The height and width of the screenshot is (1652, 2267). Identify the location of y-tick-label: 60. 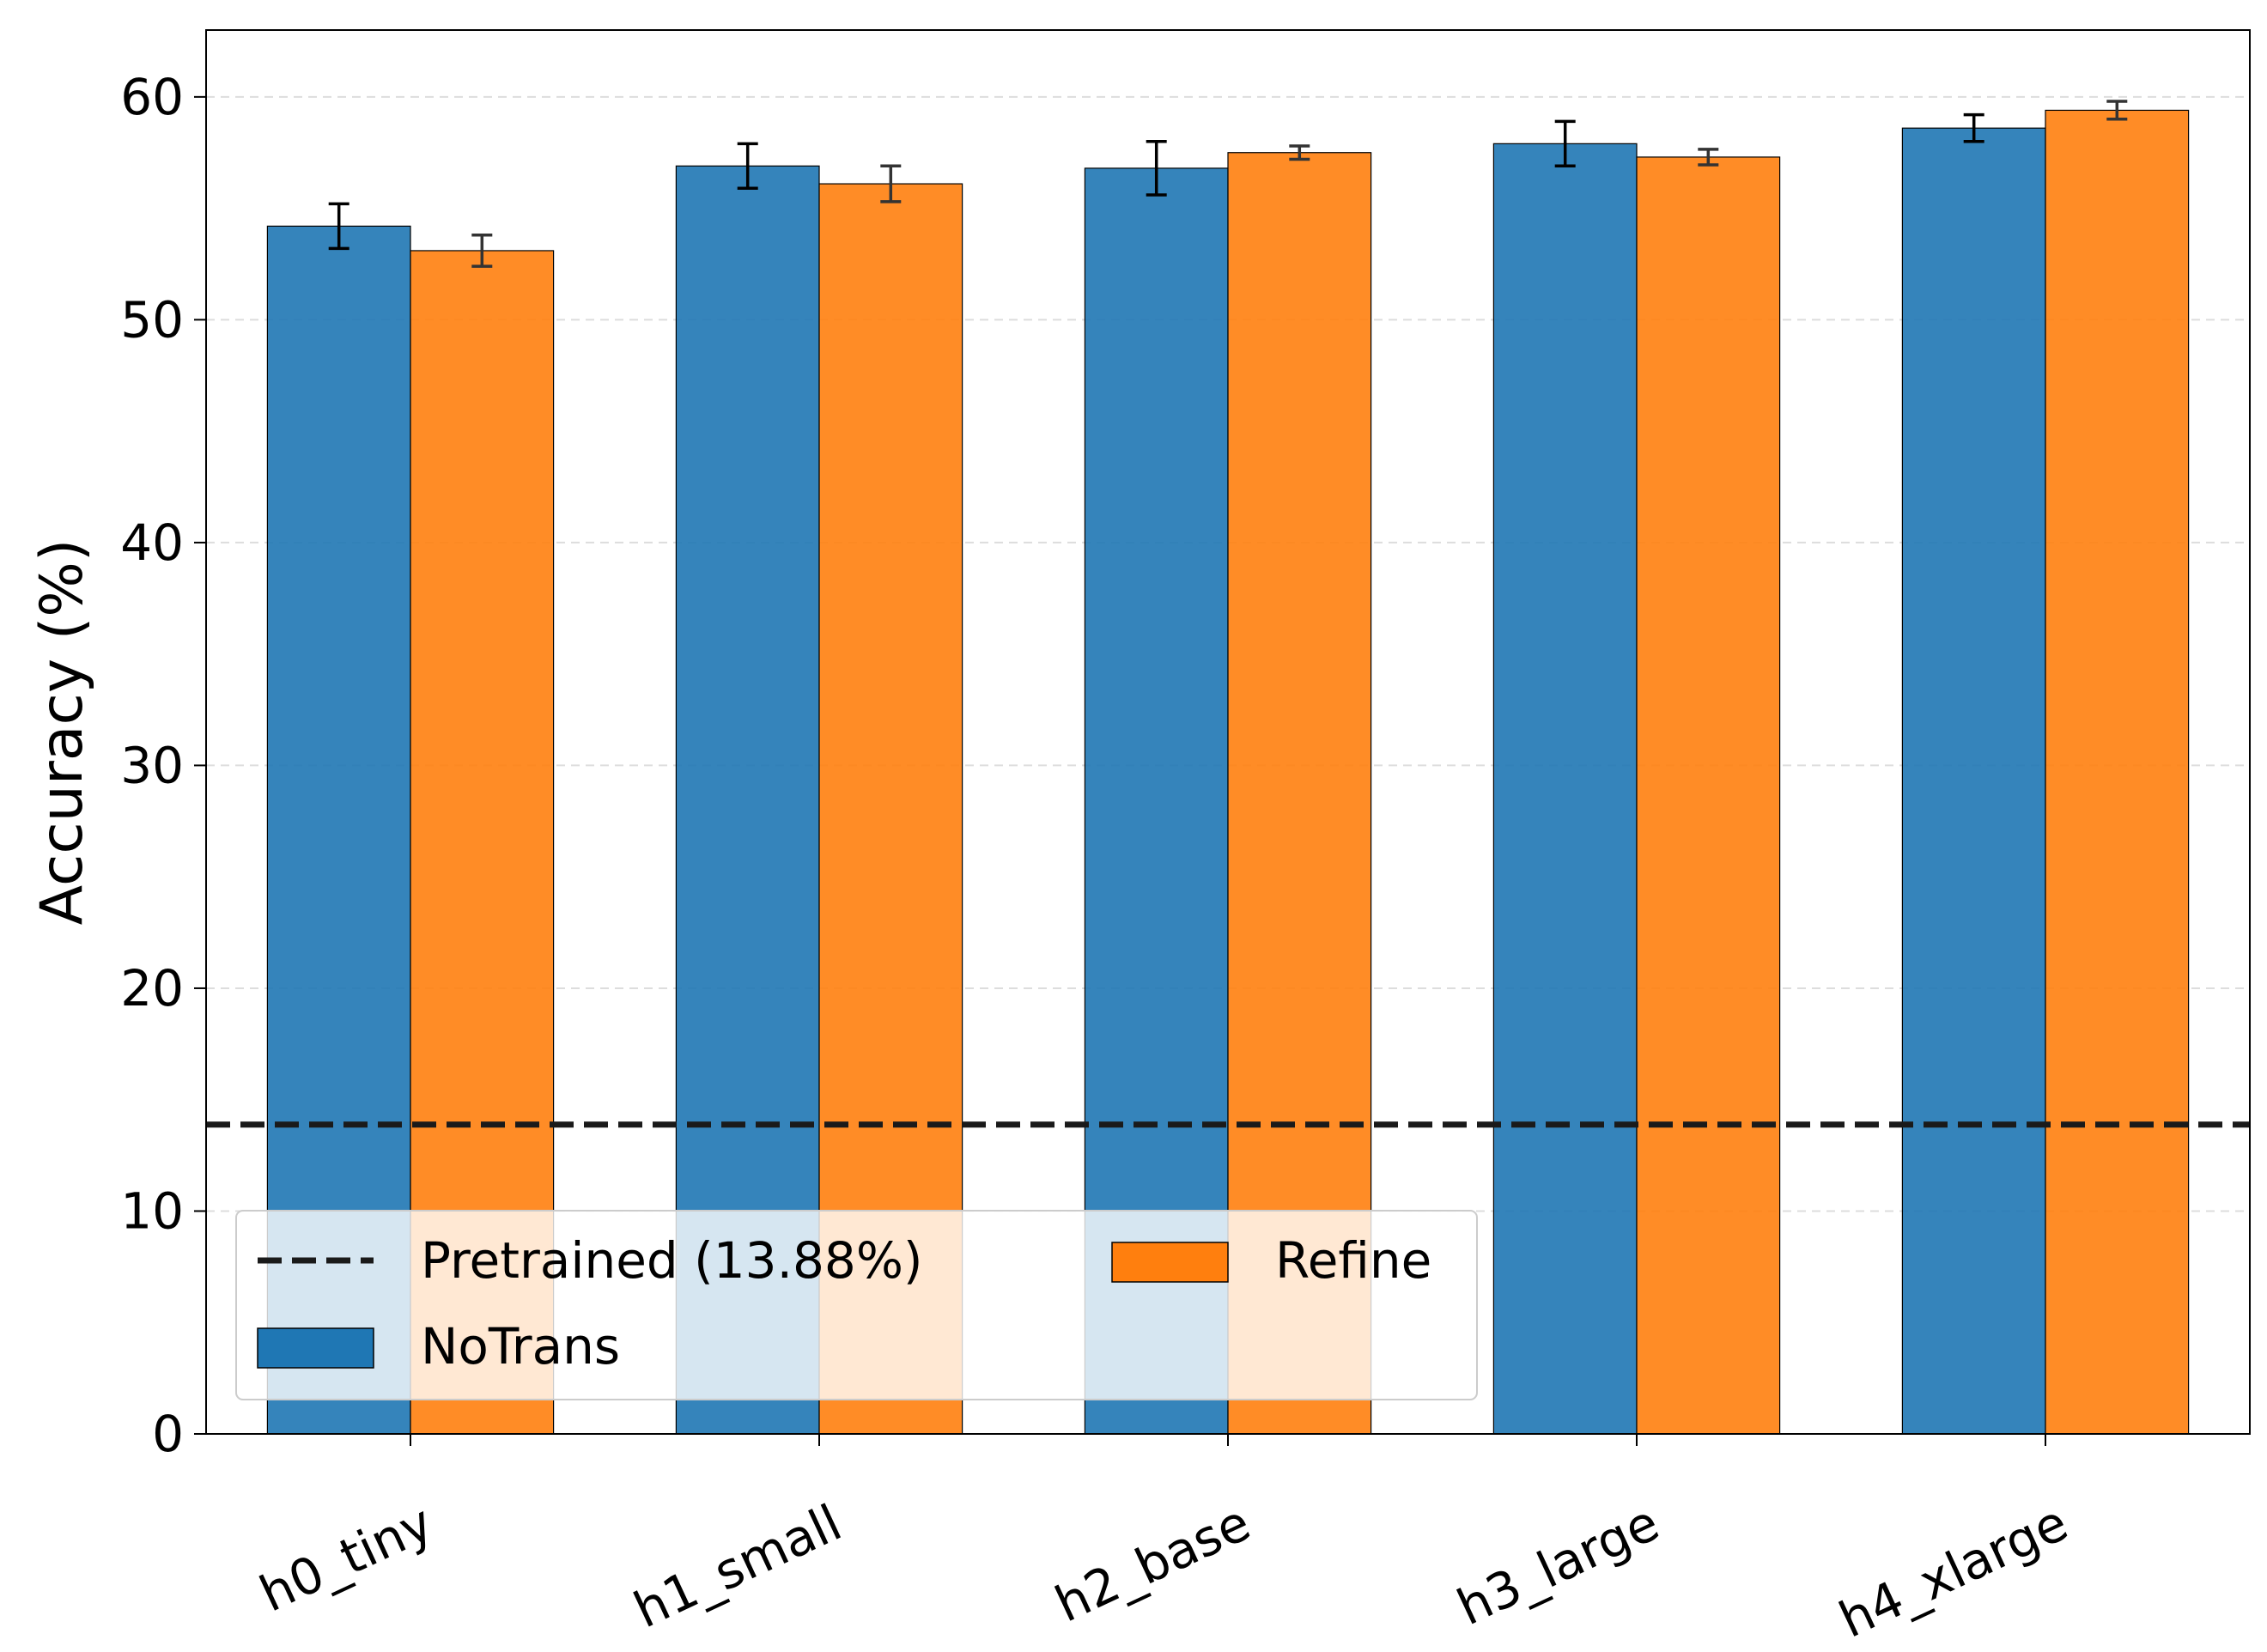
(152, 97).